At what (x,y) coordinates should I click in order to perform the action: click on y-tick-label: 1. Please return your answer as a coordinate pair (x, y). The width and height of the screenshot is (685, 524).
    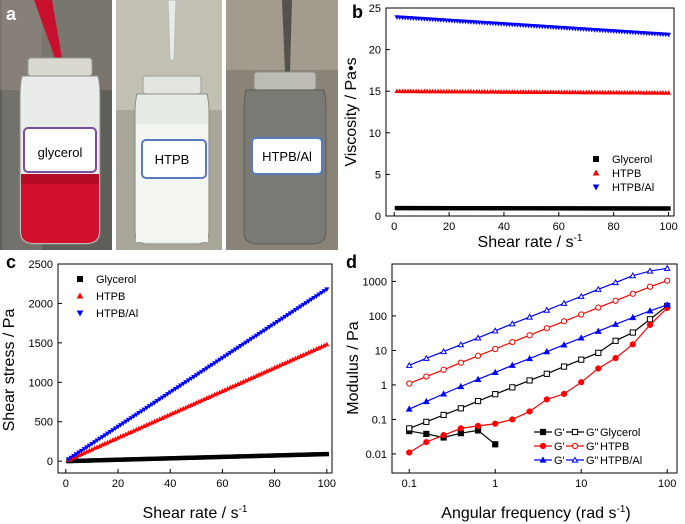
    Looking at the image, I should click on (384, 386).